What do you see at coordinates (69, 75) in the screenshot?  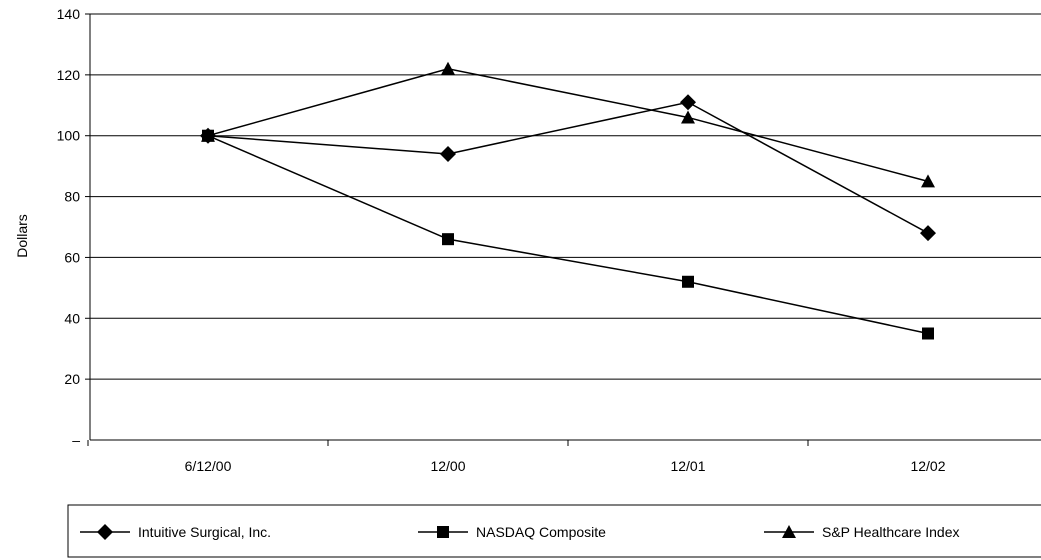 I see `y-tick-label: 120` at bounding box center [69, 75].